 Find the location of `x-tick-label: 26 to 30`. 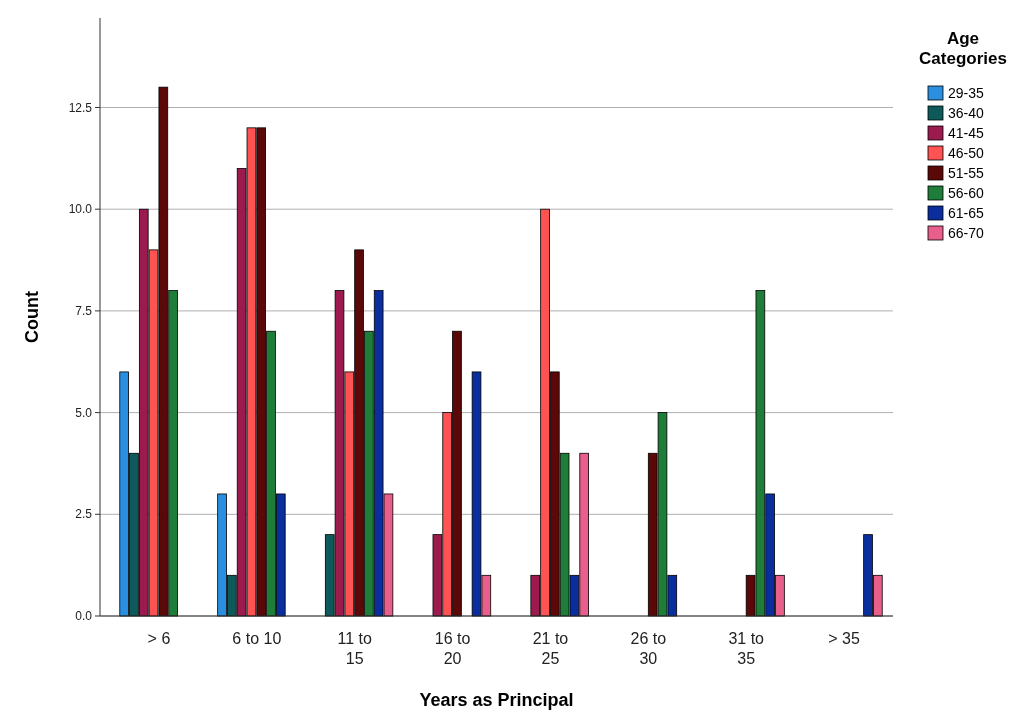

x-tick-label: 26 to 30 is located at coordinates (648, 648).